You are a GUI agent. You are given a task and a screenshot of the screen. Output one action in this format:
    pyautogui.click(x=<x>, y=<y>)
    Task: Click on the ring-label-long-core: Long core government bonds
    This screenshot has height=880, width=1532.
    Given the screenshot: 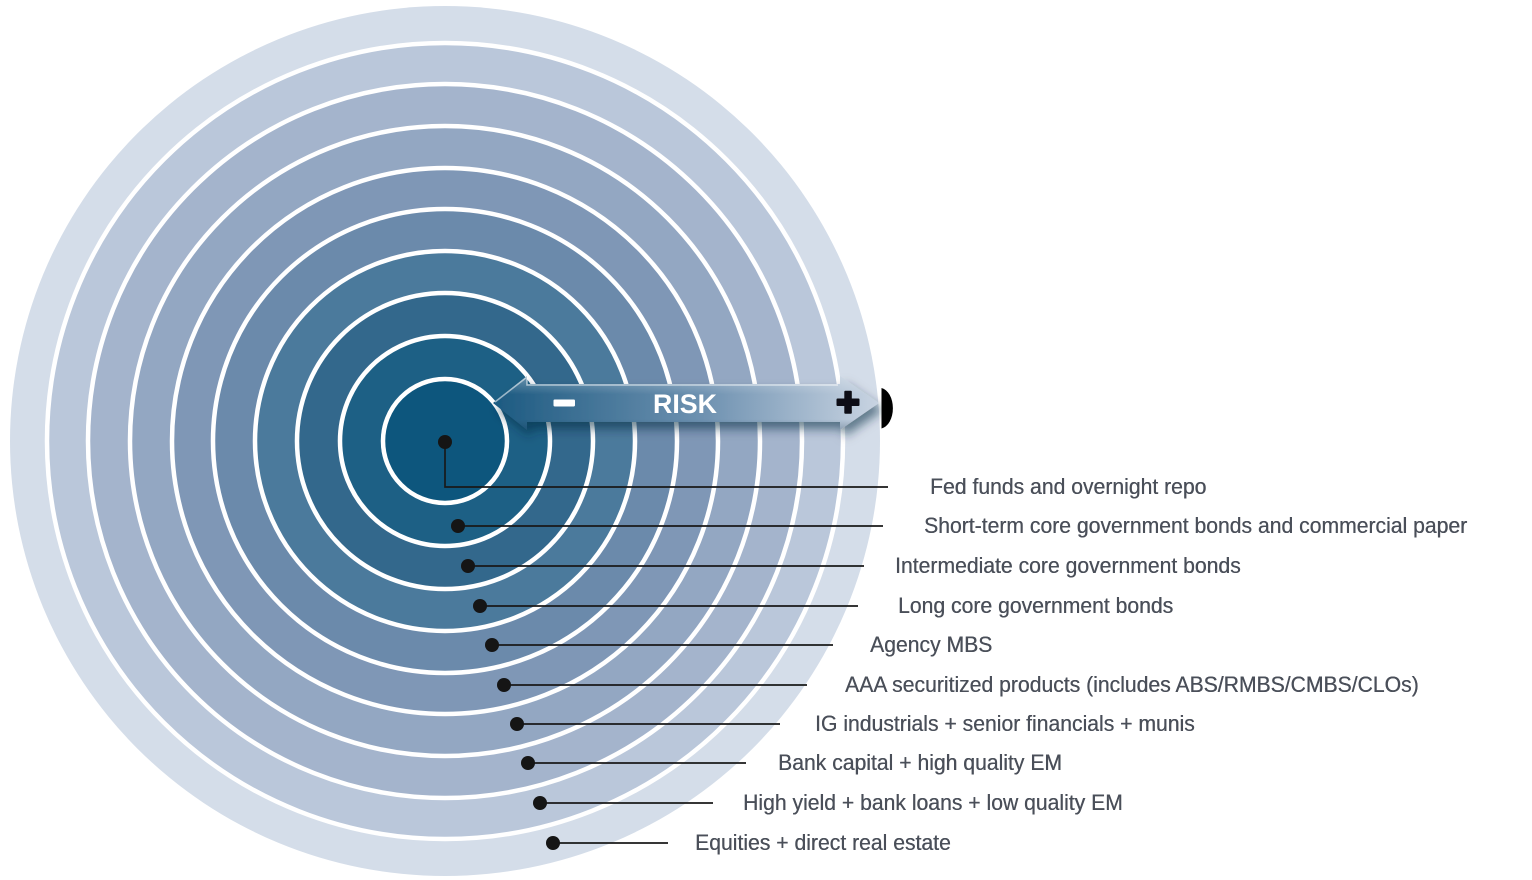 What is the action you would take?
    pyautogui.click(x=1036, y=605)
    